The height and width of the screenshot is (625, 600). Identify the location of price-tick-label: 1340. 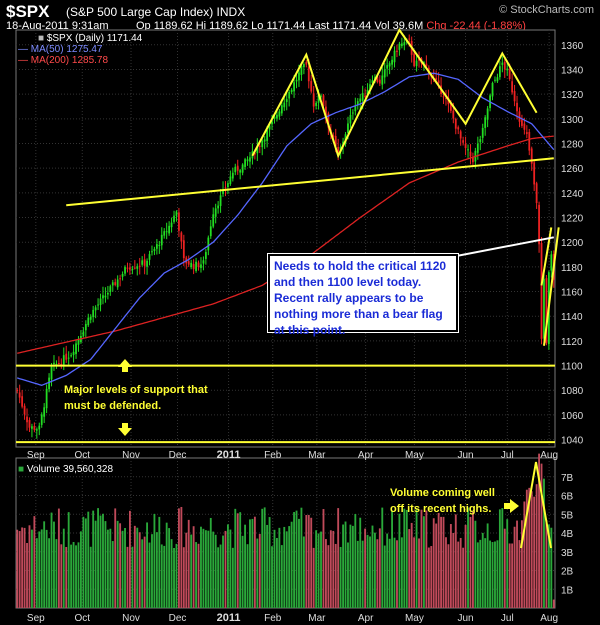
(572, 70).